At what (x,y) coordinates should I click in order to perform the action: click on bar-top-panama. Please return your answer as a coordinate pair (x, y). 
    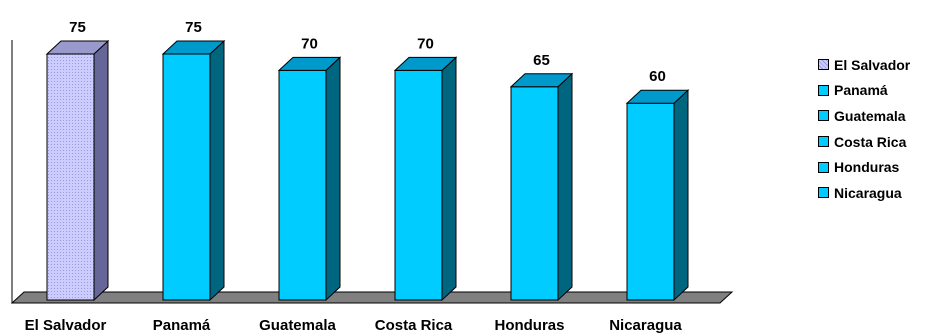
    Looking at the image, I should click on (193, 47).